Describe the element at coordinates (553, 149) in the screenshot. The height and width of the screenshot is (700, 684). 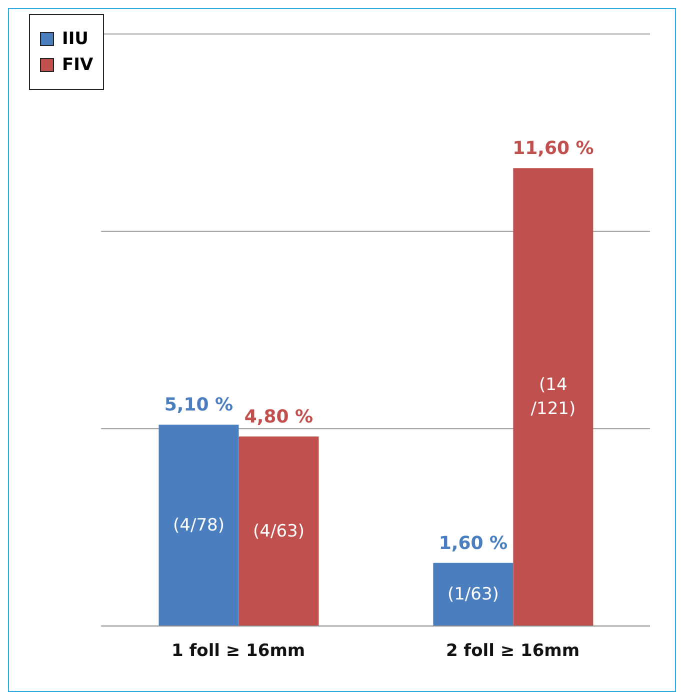
I see `data-label: 11,60 %` at that location.